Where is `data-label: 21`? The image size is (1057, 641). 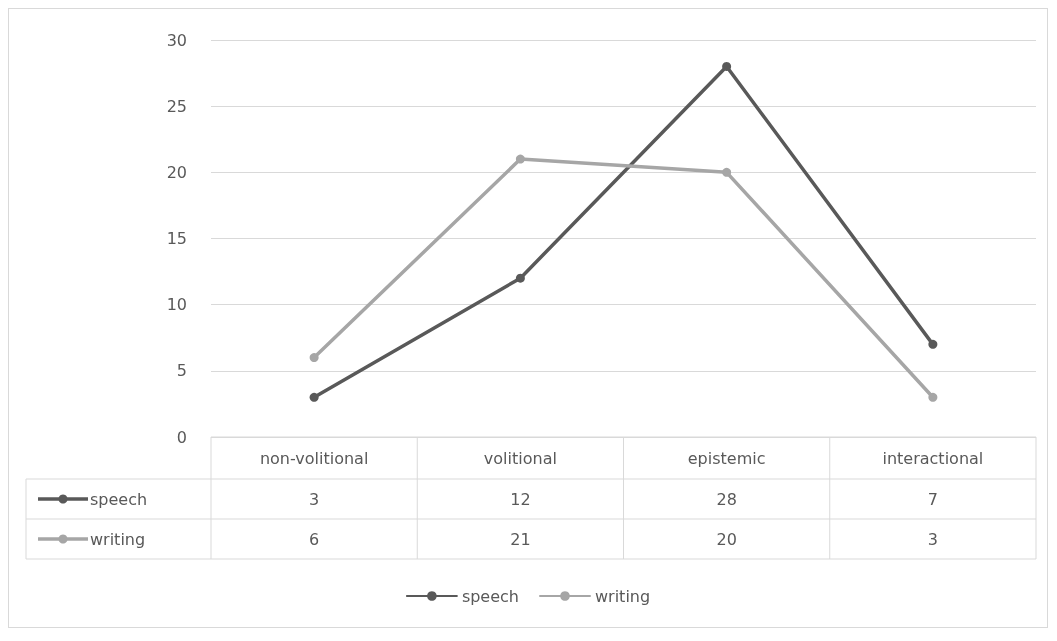
data-label: 21 is located at coordinates (520, 539).